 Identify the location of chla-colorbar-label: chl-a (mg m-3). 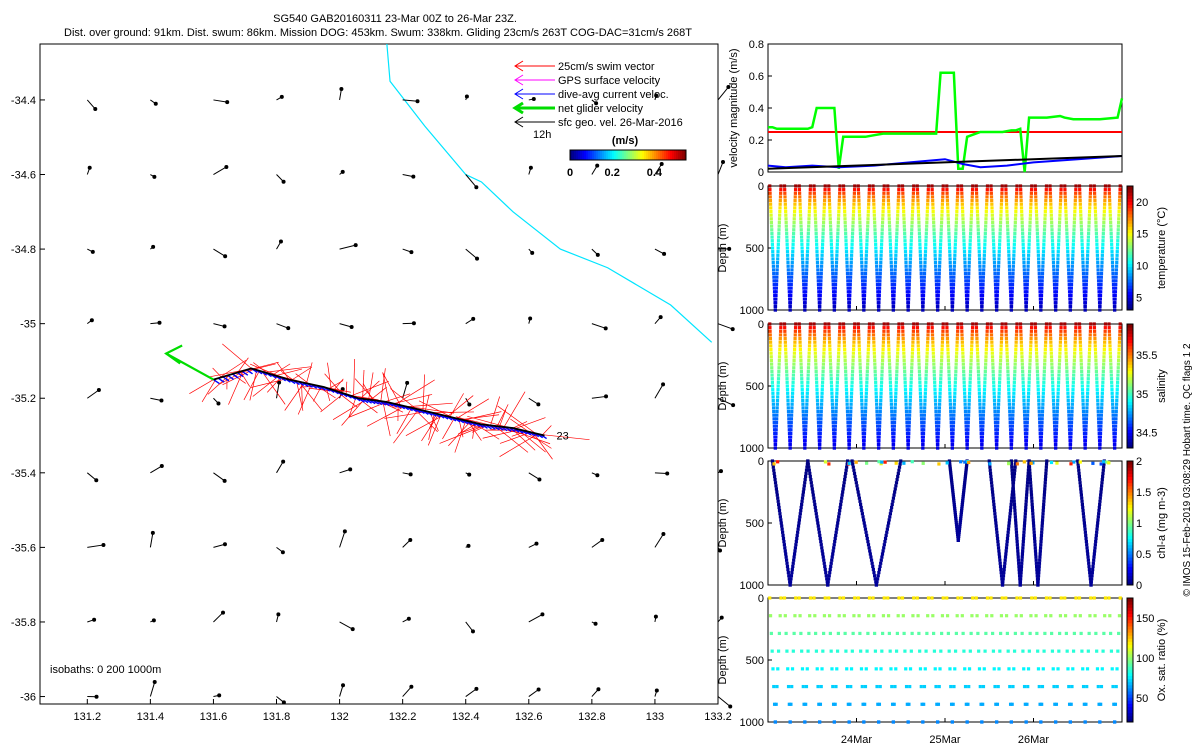
(1162, 523).